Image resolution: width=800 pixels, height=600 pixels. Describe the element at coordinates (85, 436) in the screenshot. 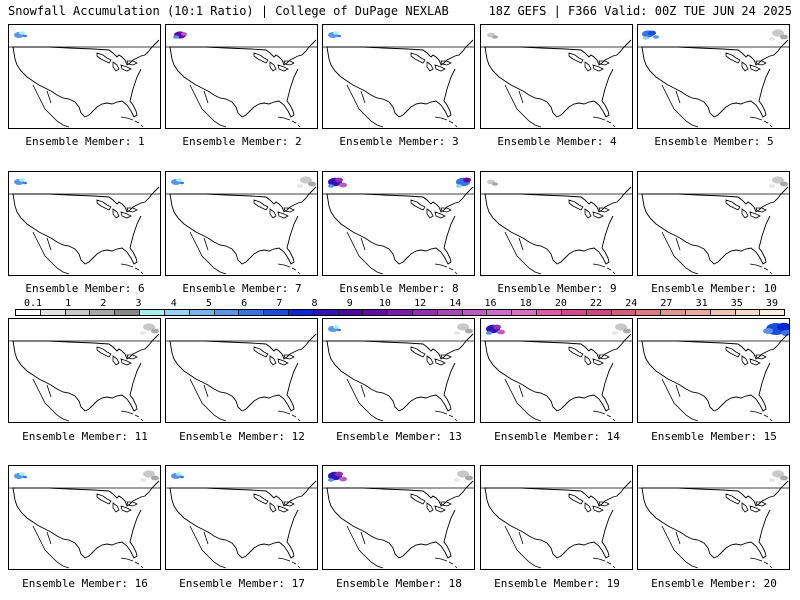

I see `ensemble-member-caption: Ensemble Member: 11` at that location.